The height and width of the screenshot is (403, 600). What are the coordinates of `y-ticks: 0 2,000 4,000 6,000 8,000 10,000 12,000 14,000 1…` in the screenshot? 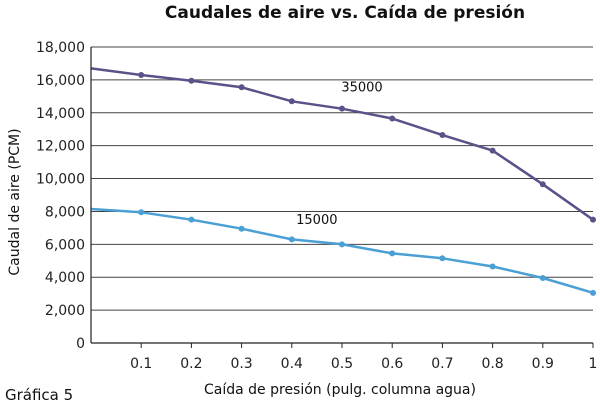 It's located at (60, 196).